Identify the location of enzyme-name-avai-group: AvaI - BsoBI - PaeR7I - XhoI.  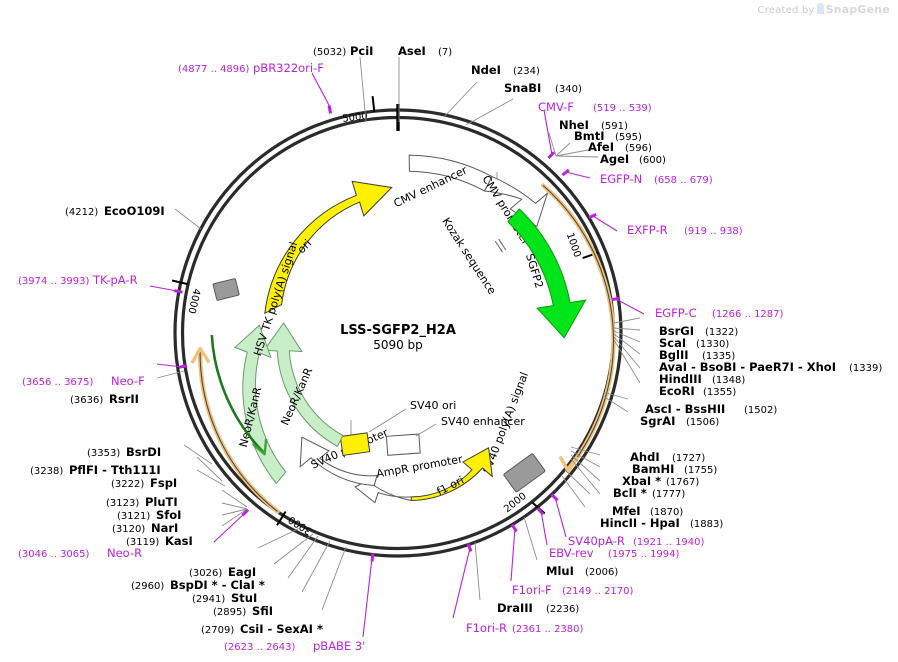
(747, 367).